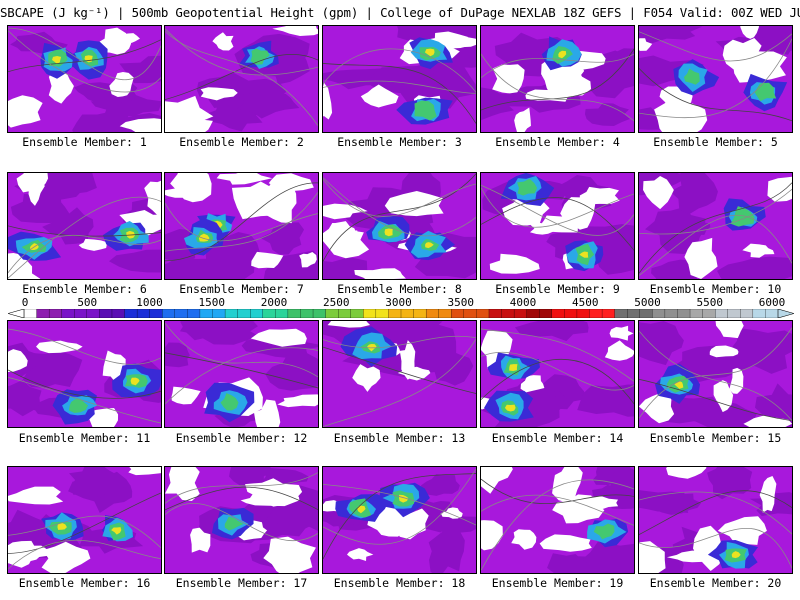 The image size is (800, 600). What do you see at coordinates (585, 302) in the screenshot?
I see `colorbar-tick-label: 4500` at bounding box center [585, 302].